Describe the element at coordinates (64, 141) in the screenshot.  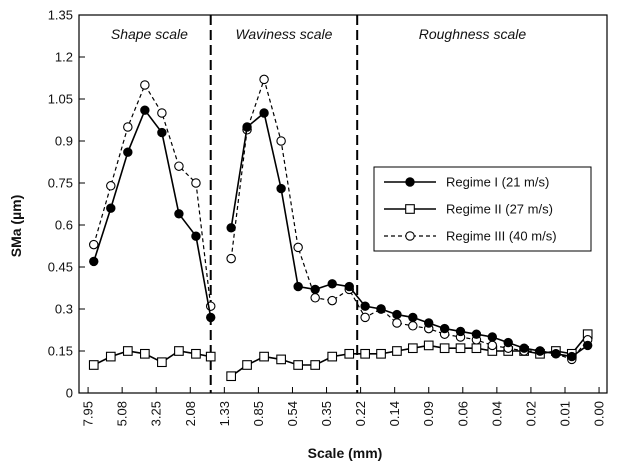
I see `y-tick-label: 0.9` at that location.